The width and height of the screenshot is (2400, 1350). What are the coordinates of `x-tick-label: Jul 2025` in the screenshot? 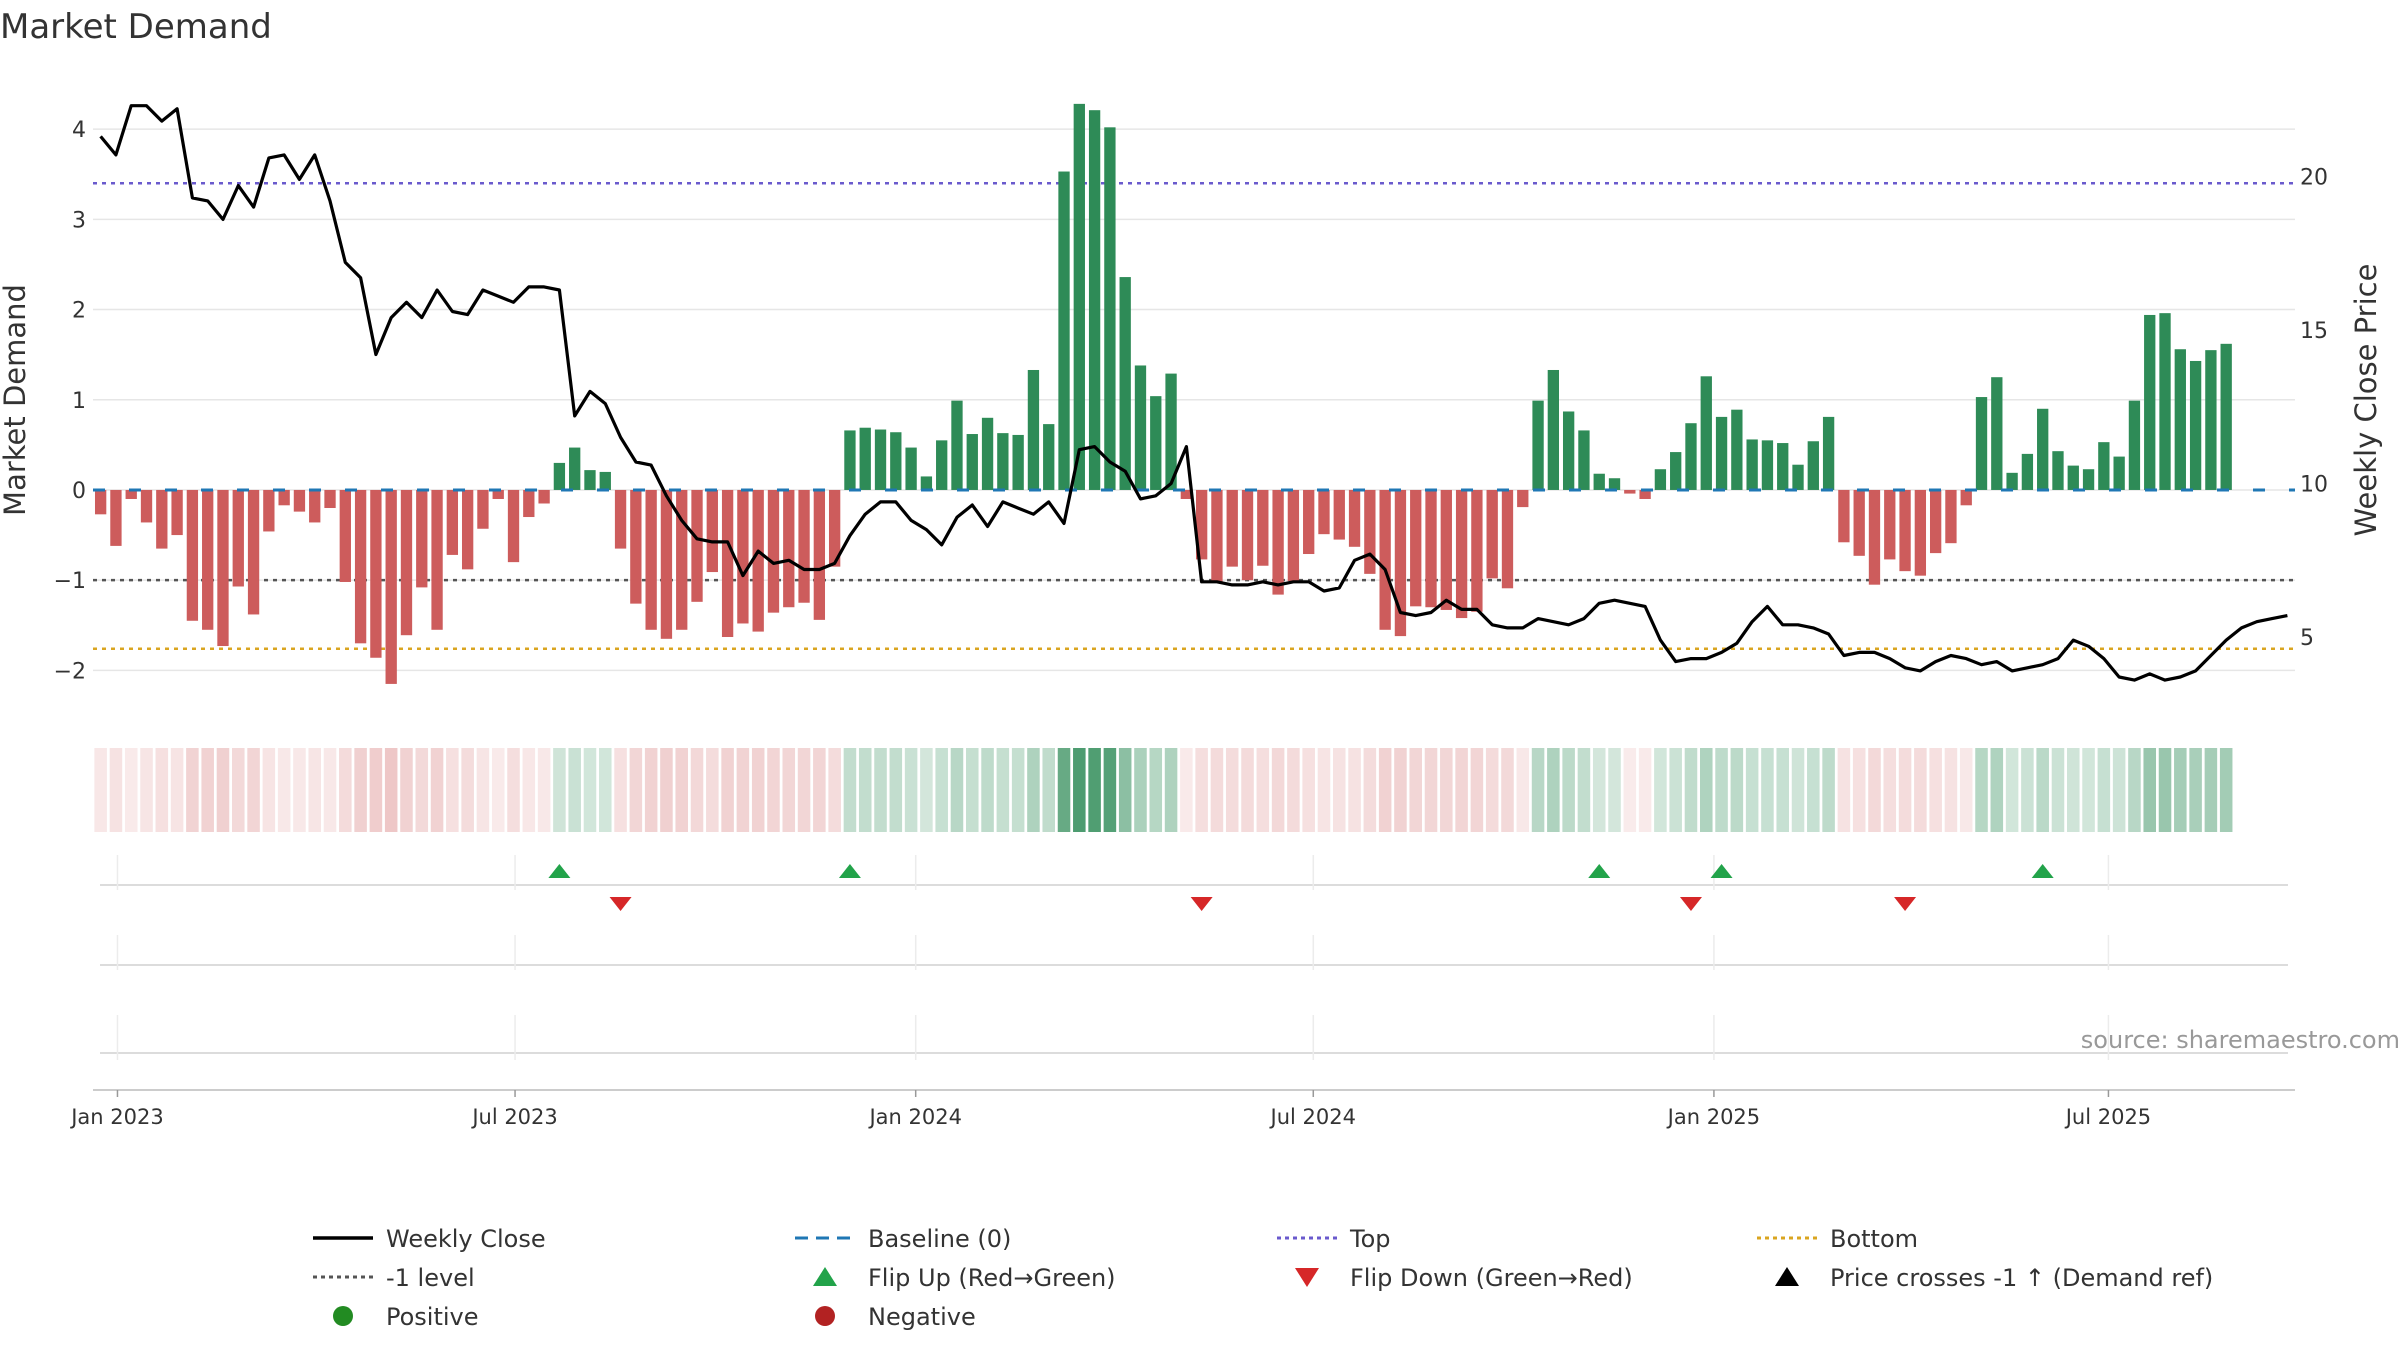 It's located at (2107, 1117).